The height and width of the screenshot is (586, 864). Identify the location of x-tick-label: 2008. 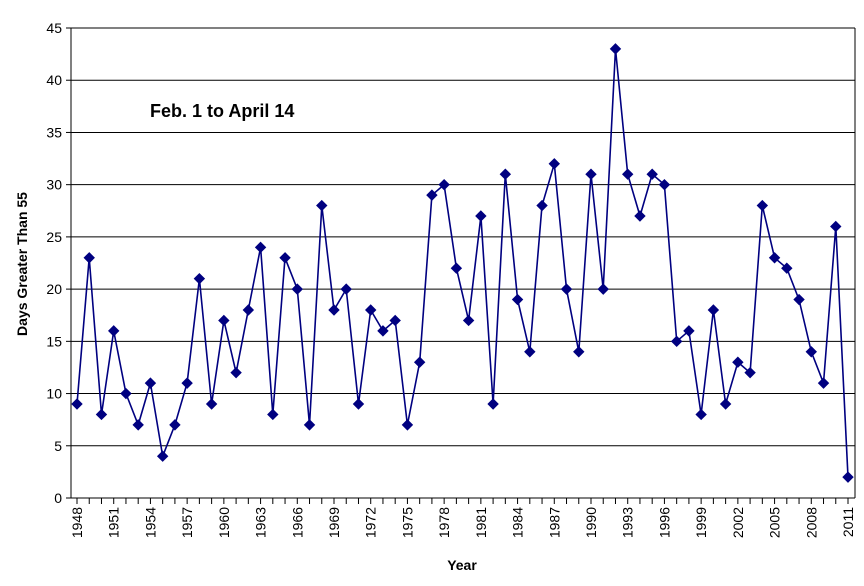
(811, 522).